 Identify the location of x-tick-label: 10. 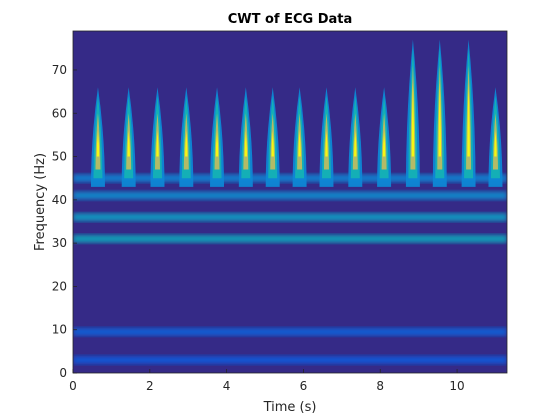
(456, 386).